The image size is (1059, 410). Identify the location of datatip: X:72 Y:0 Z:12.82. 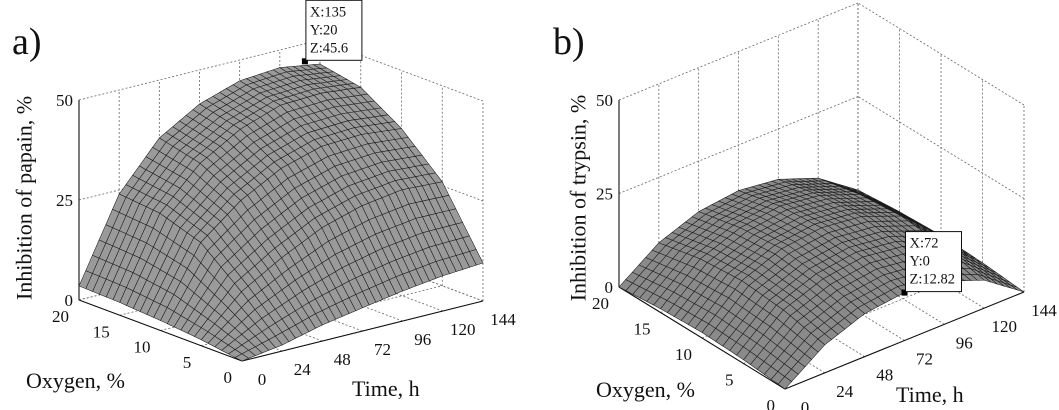
(931, 263).